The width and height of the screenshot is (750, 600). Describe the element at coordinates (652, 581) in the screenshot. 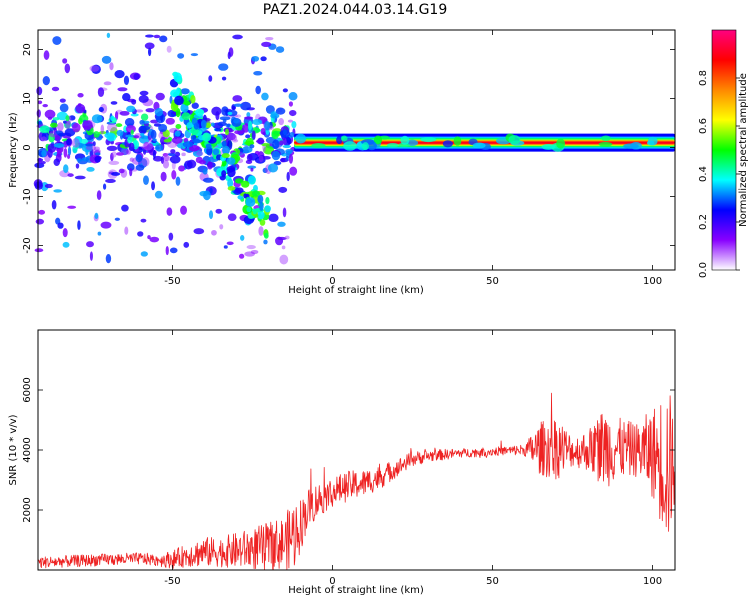

I see `x-tick-label: 100` at that location.